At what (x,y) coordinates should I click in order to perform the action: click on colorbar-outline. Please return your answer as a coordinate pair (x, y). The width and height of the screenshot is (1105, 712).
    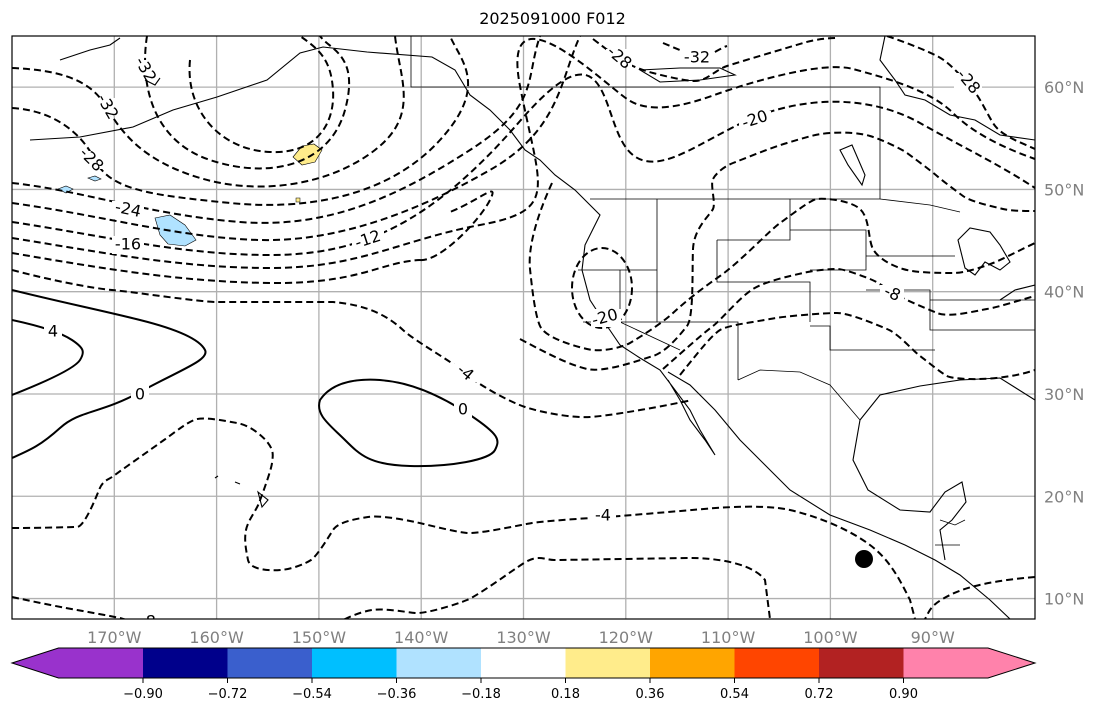
    Looking at the image, I should click on (523, 663).